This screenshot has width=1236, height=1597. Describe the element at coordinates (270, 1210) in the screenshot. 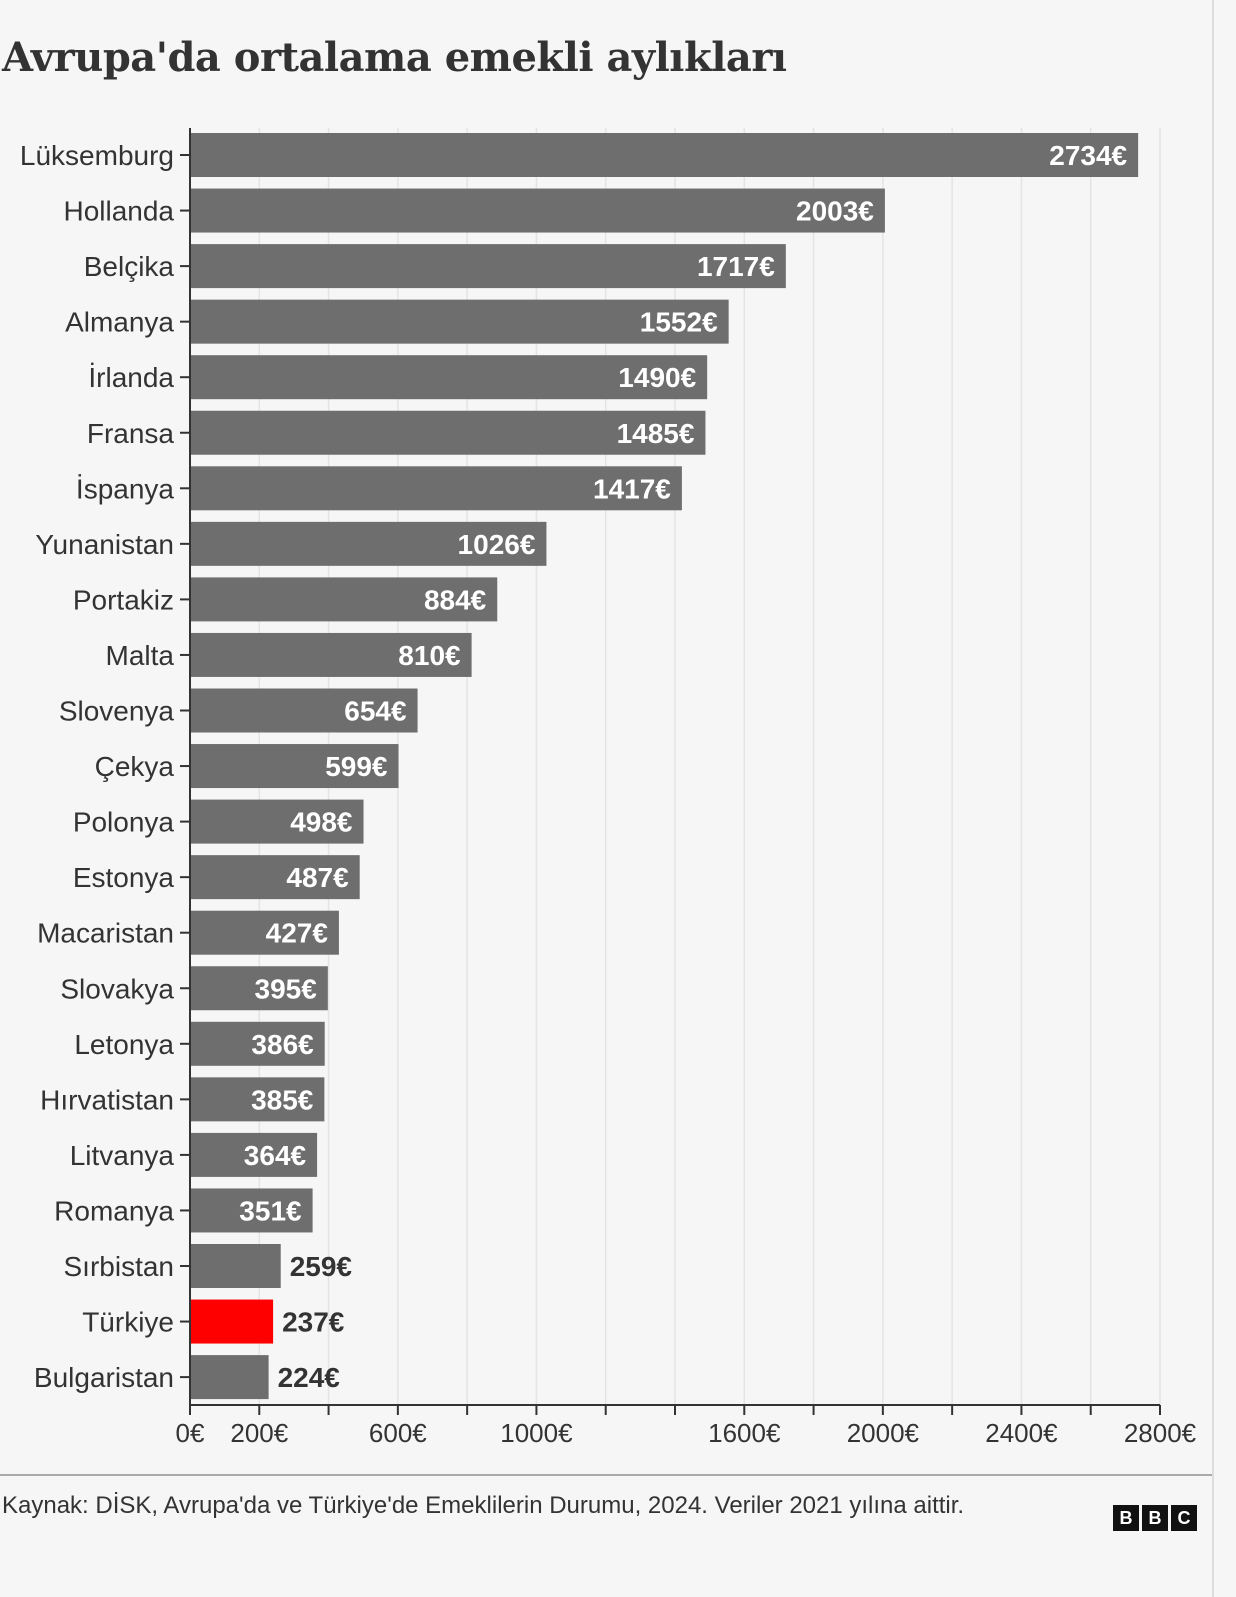

I see `value-label: 351€` at that location.